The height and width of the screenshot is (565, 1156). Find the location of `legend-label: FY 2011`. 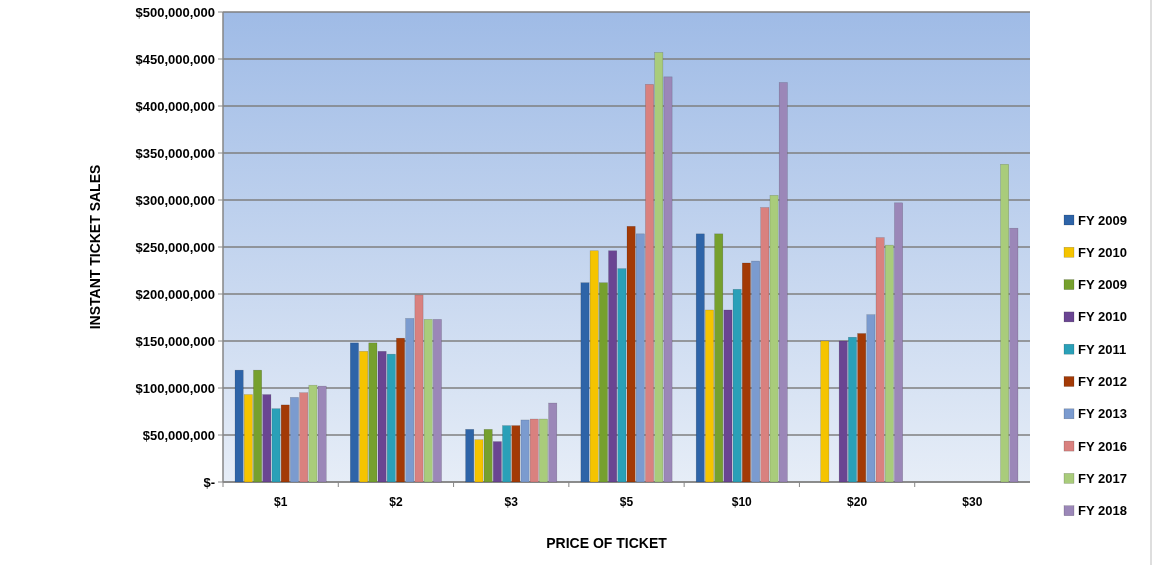

legend-label: FY 2011 is located at coordinates (1102, 349).